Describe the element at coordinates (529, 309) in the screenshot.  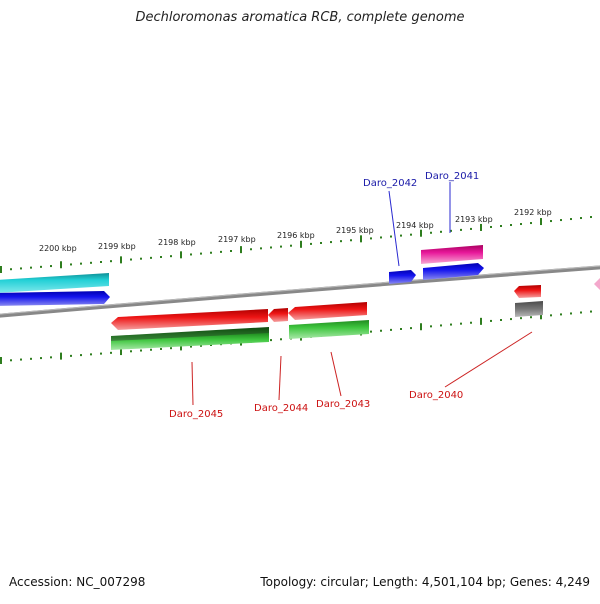
I see `gene-daro-2040-gray` at that location.